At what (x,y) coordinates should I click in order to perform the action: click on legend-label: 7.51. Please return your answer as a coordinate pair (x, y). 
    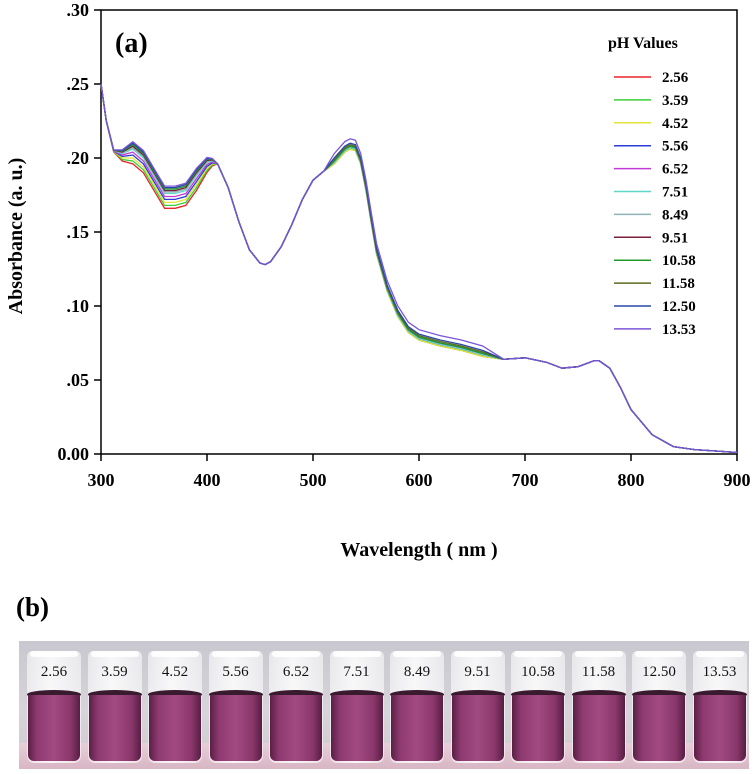
    Looking at the image, I should click on (675, 193).